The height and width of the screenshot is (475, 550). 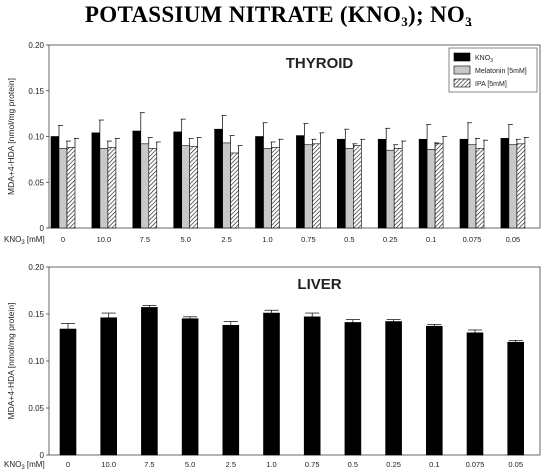 What do you see at coordinates (491, 84) in the screenshot?
I see `legend-entry: IPA [5mM]` at bounding box center [491, 84].